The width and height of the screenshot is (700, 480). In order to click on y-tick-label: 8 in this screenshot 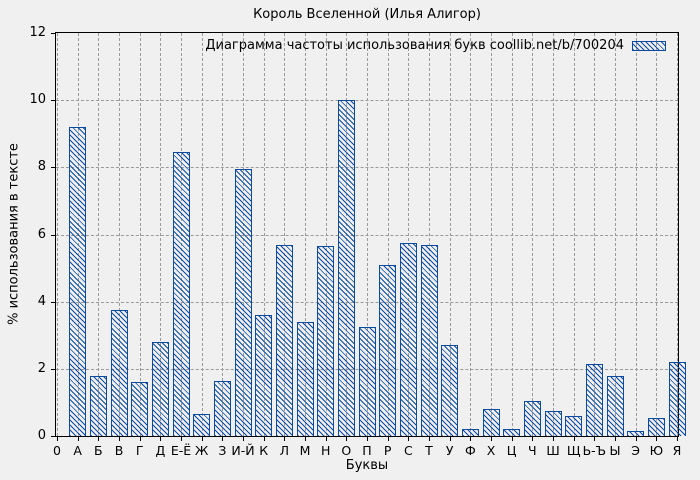, I will do `click(41, 167)`.